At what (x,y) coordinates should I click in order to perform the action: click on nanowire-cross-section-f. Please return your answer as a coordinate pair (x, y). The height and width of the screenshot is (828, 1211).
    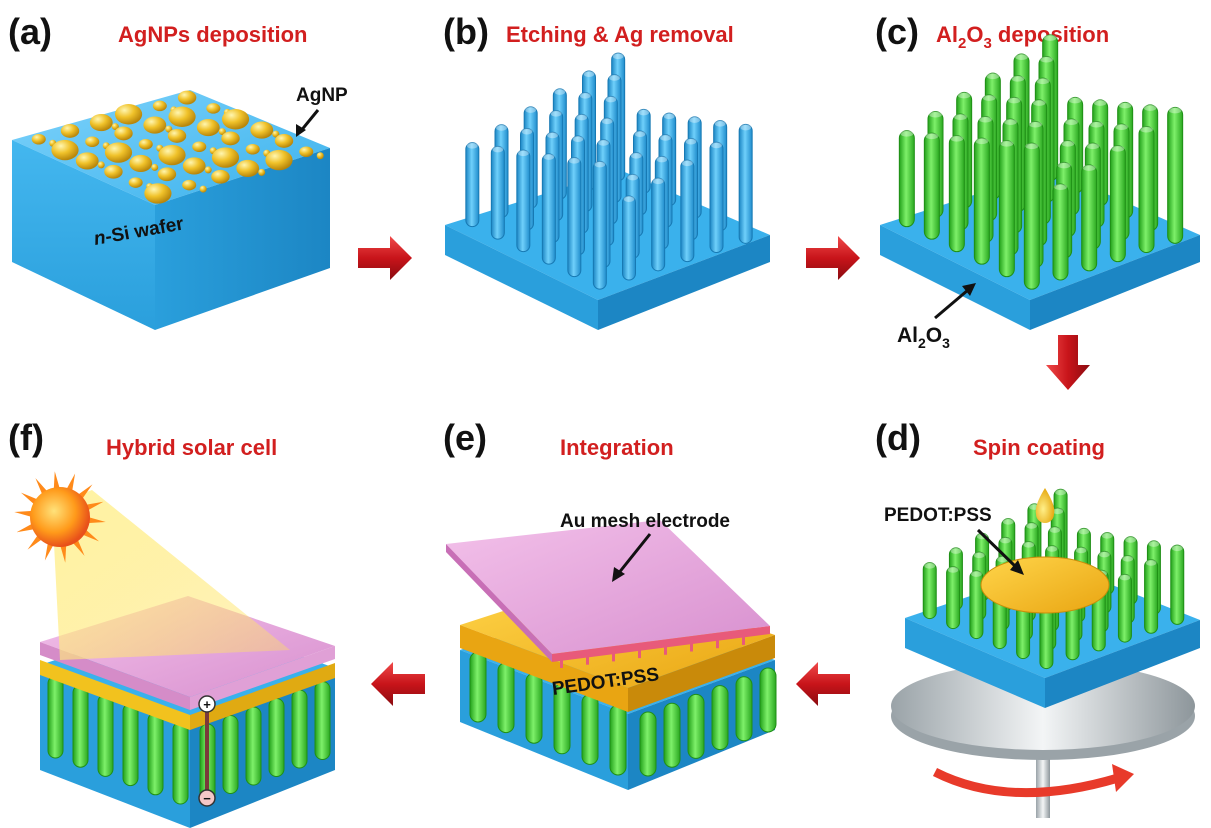
    Looking at the image, I should click on (189, 740).